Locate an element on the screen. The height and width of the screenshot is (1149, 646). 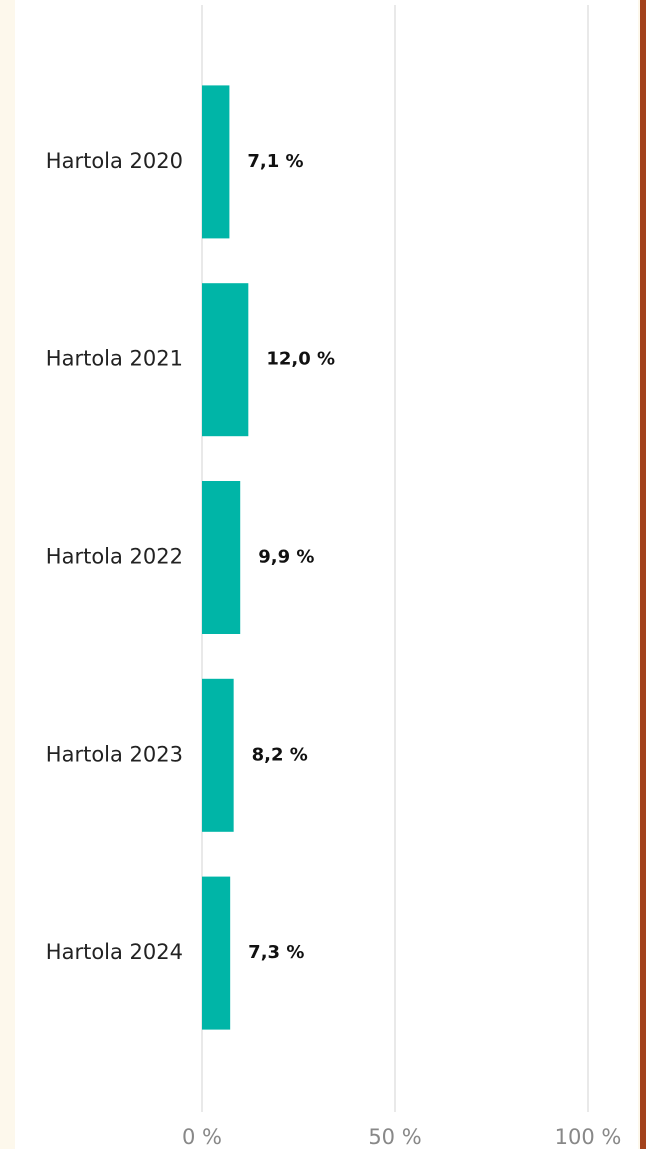
y-tick-label: Hartola 2024 is located at coordinates (114, 952).